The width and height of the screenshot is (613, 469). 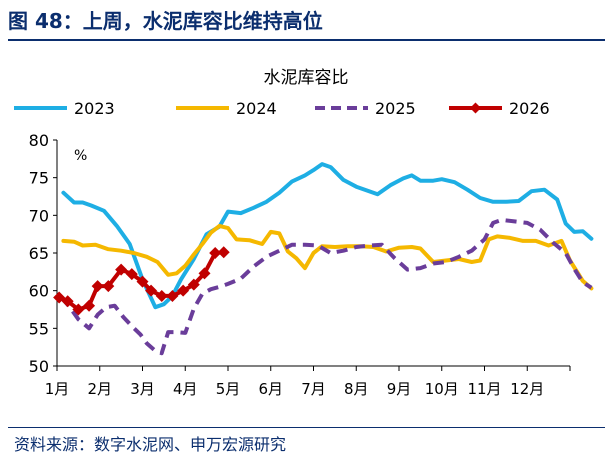 What do you see at coordinates (313, 389) in the screenshot?
I see `x-tick-label: 7月` at bounding box center [313, 389].